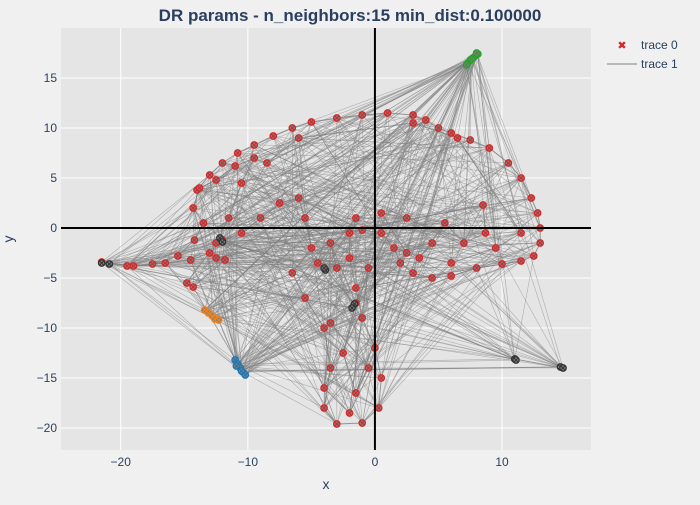  Describe the element at coordinates (647, 45) in the screenshot. I see `legend-item-trace-0: ✖ trace 0` at that location.